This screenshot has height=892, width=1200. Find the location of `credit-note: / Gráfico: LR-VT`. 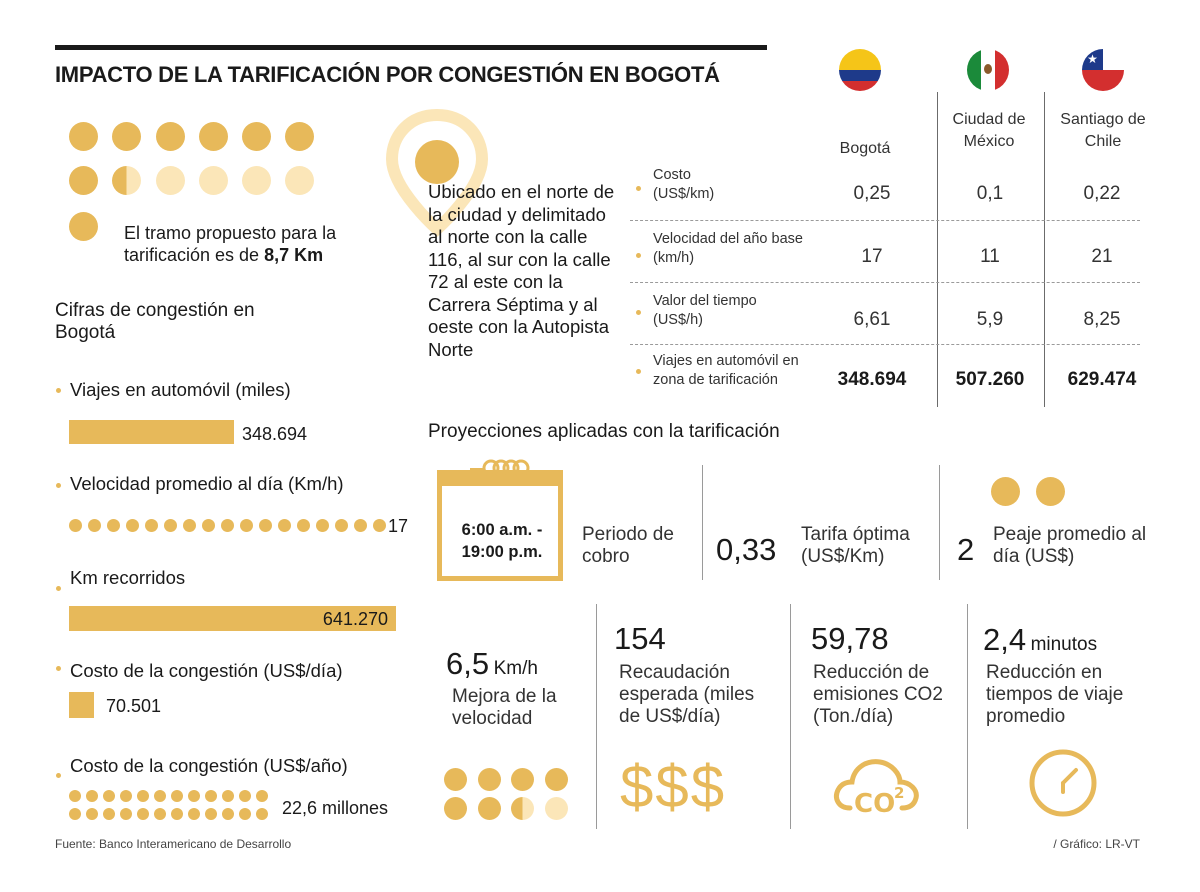

credit-note: / Gráfico: LR-VT is located at coordinates (1096, 844).